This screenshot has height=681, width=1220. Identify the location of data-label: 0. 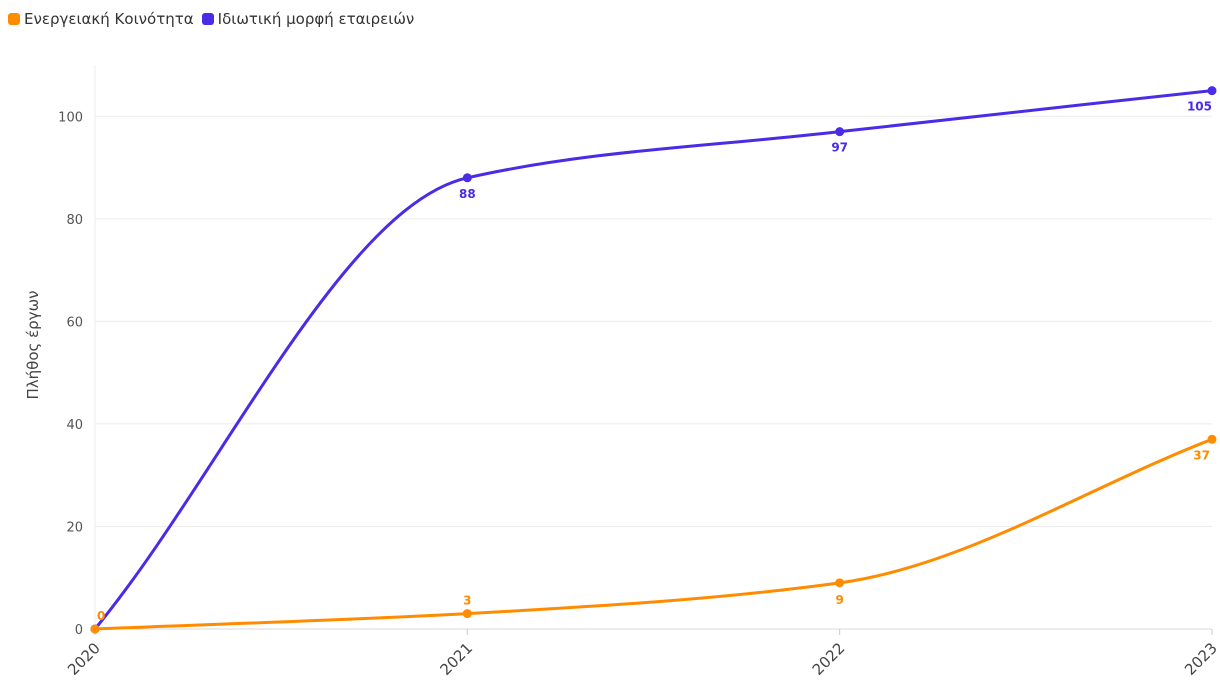
(101, 616).